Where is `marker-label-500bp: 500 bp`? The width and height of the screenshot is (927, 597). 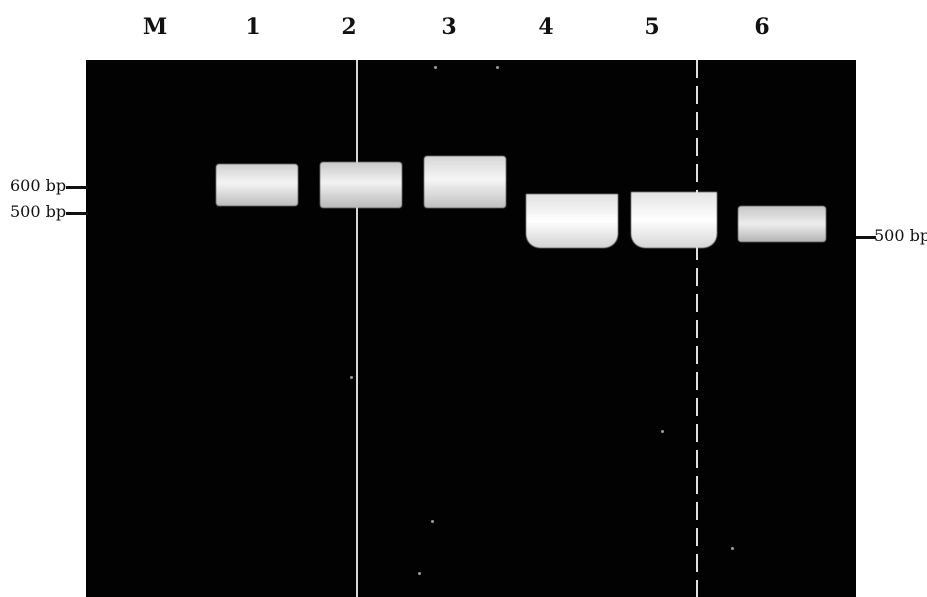
marker-label-500bp: 500 bp is located at coordinates (38, 211).